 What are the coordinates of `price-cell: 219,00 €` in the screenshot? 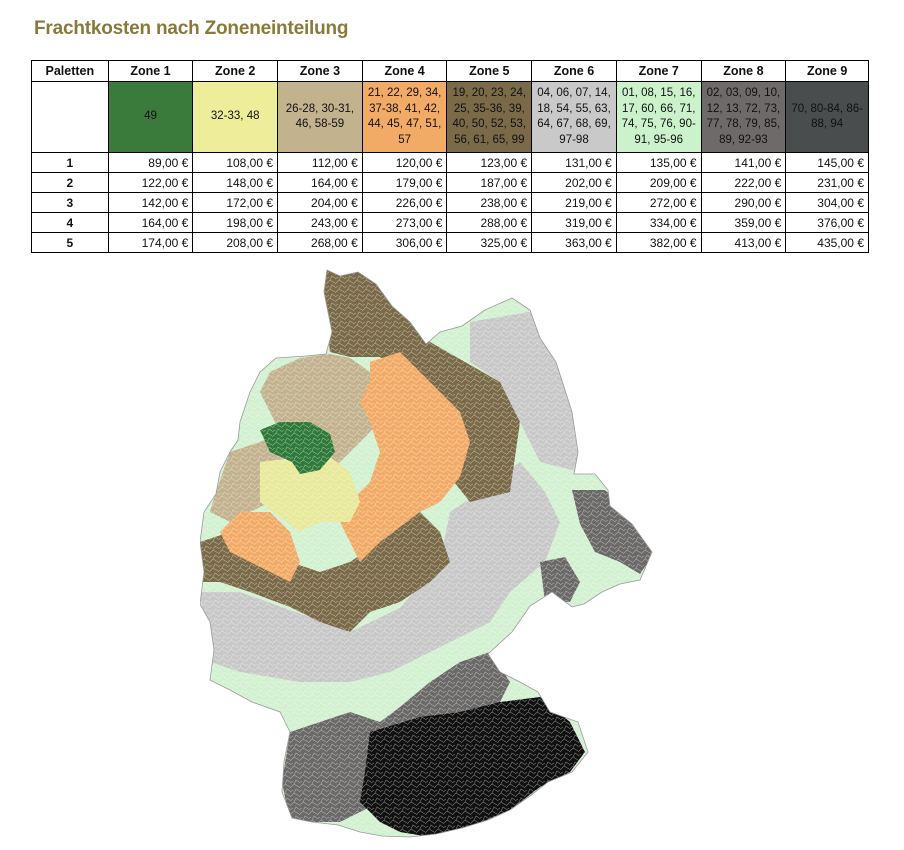 It's located at (574, 202).